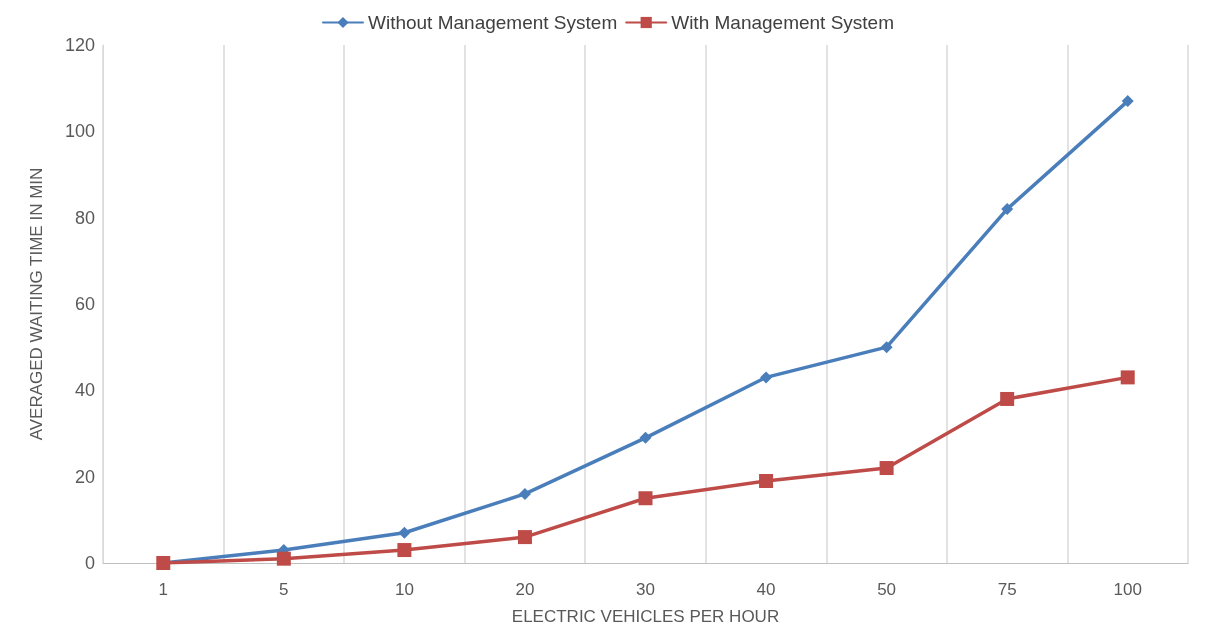 Image resolution: width=1217 pixels, height=642 pixels. What do you see at coordinates (284, 589) in the screenshot?
I see `x-tick-label: 5` at bounding box center [284, 589].